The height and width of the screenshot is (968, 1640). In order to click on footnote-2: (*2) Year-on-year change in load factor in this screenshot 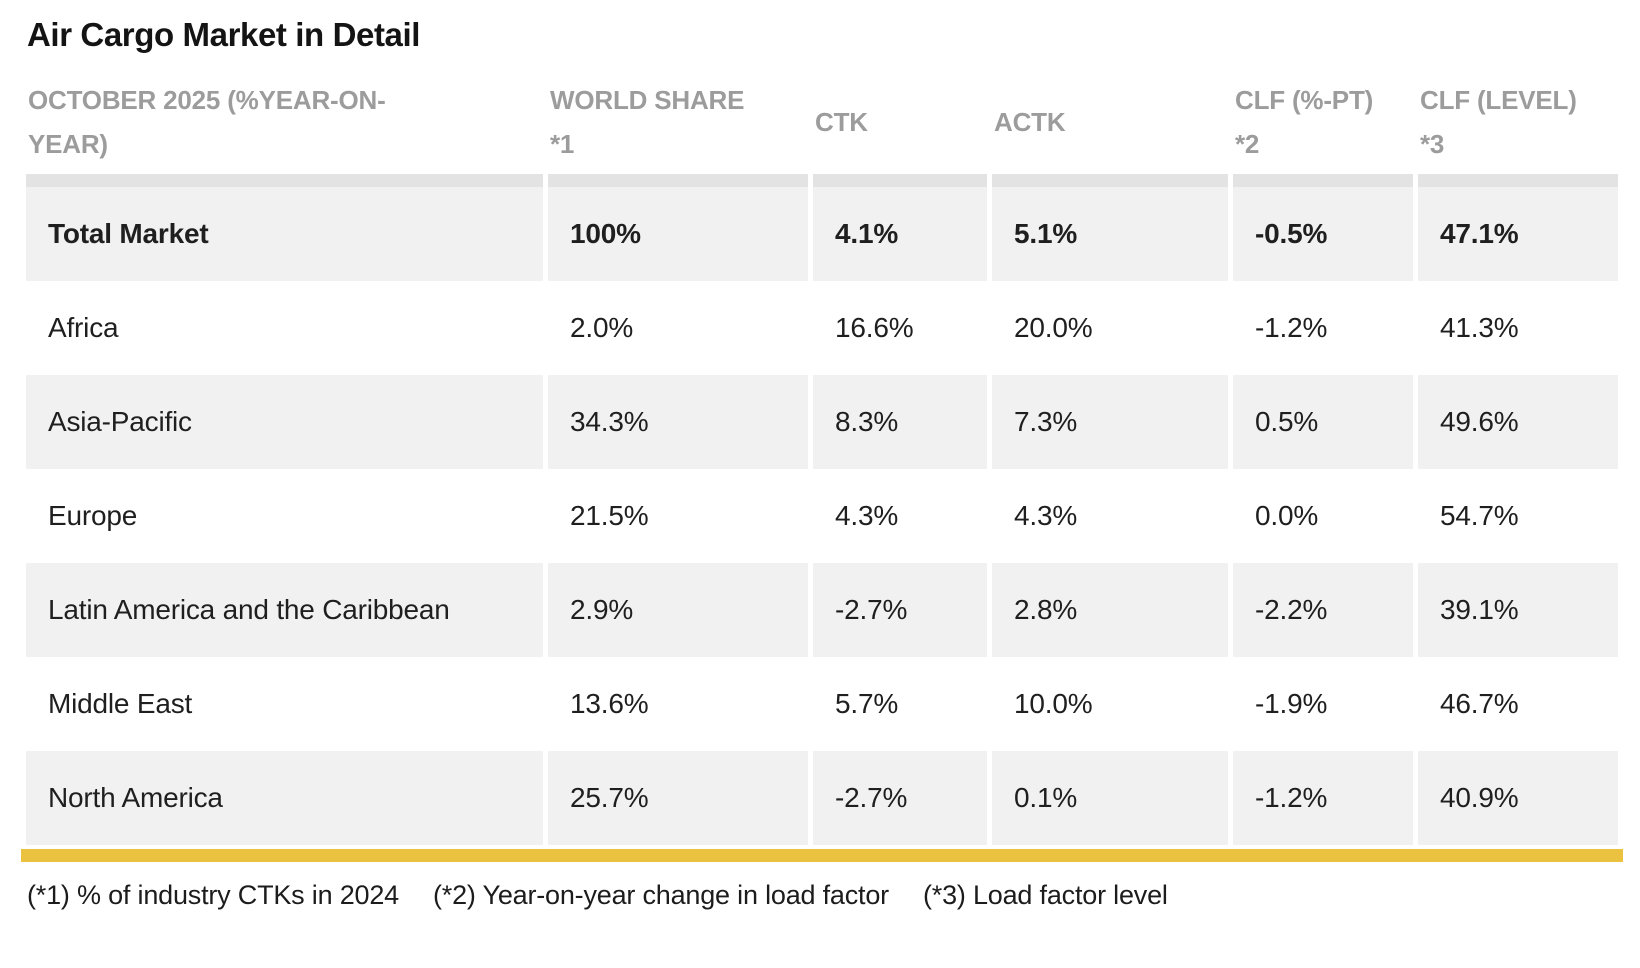, I will do `click(660, 895)`.